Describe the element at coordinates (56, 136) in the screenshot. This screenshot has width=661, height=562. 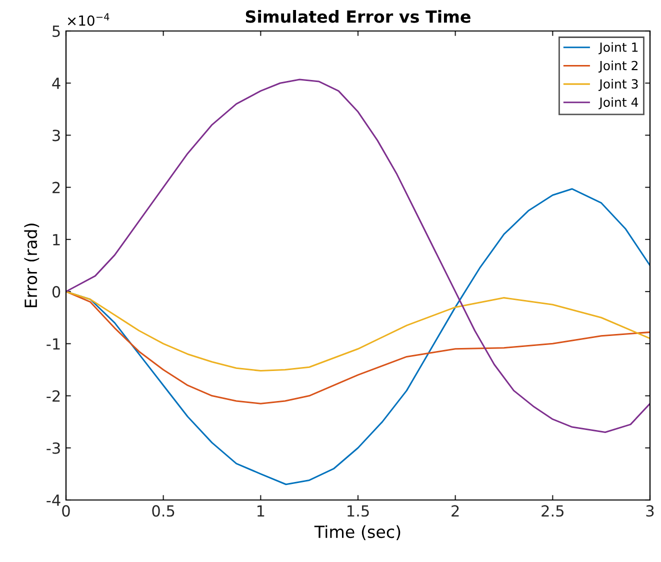
I see `y-tick-label: 3` at that location.